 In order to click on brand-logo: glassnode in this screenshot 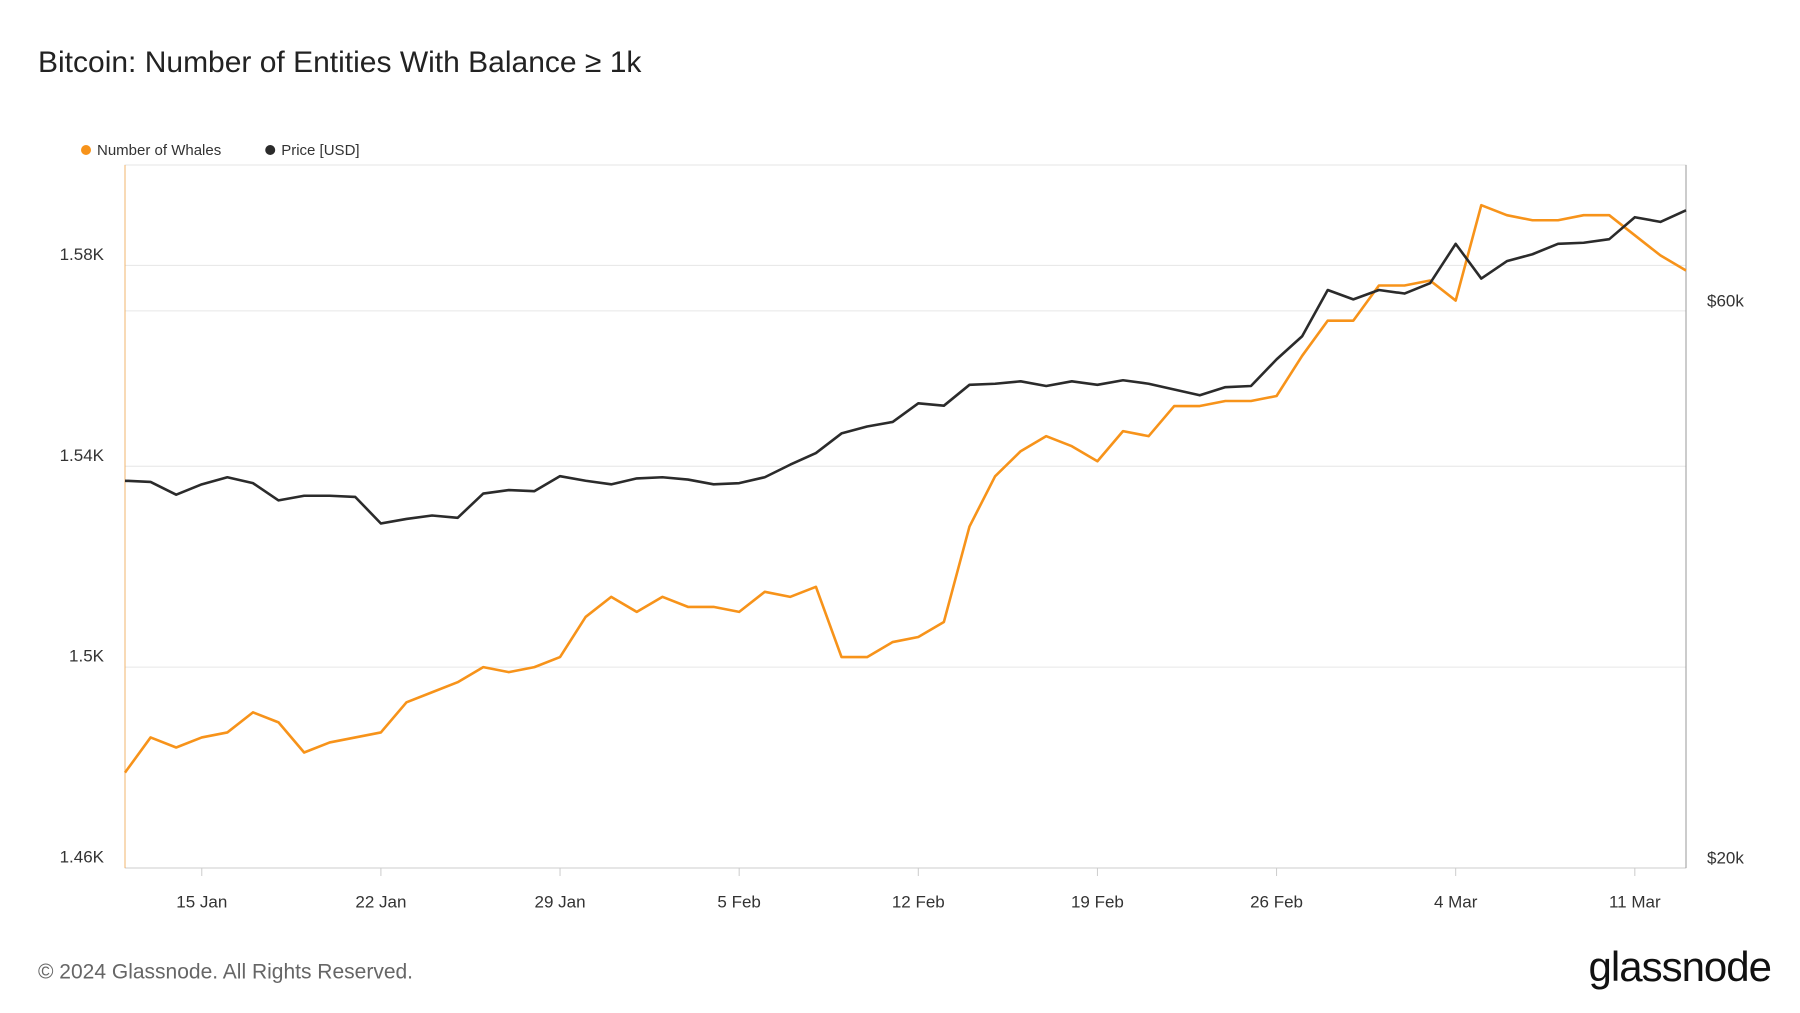, I will do `click(1680, 966)`.